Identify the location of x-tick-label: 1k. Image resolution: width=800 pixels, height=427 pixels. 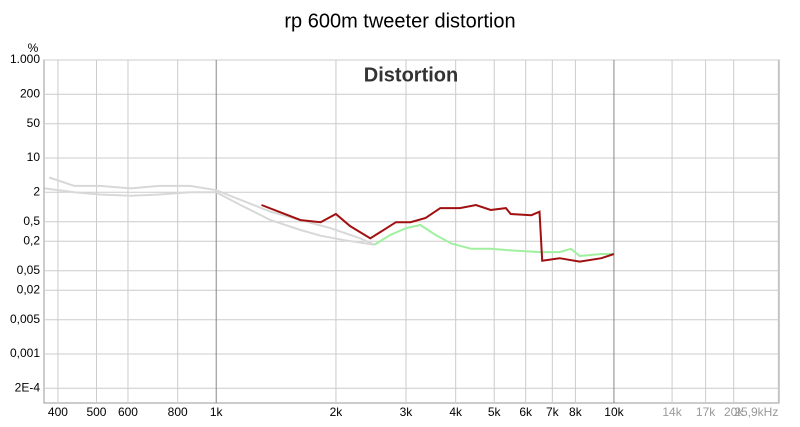
(217, 412).